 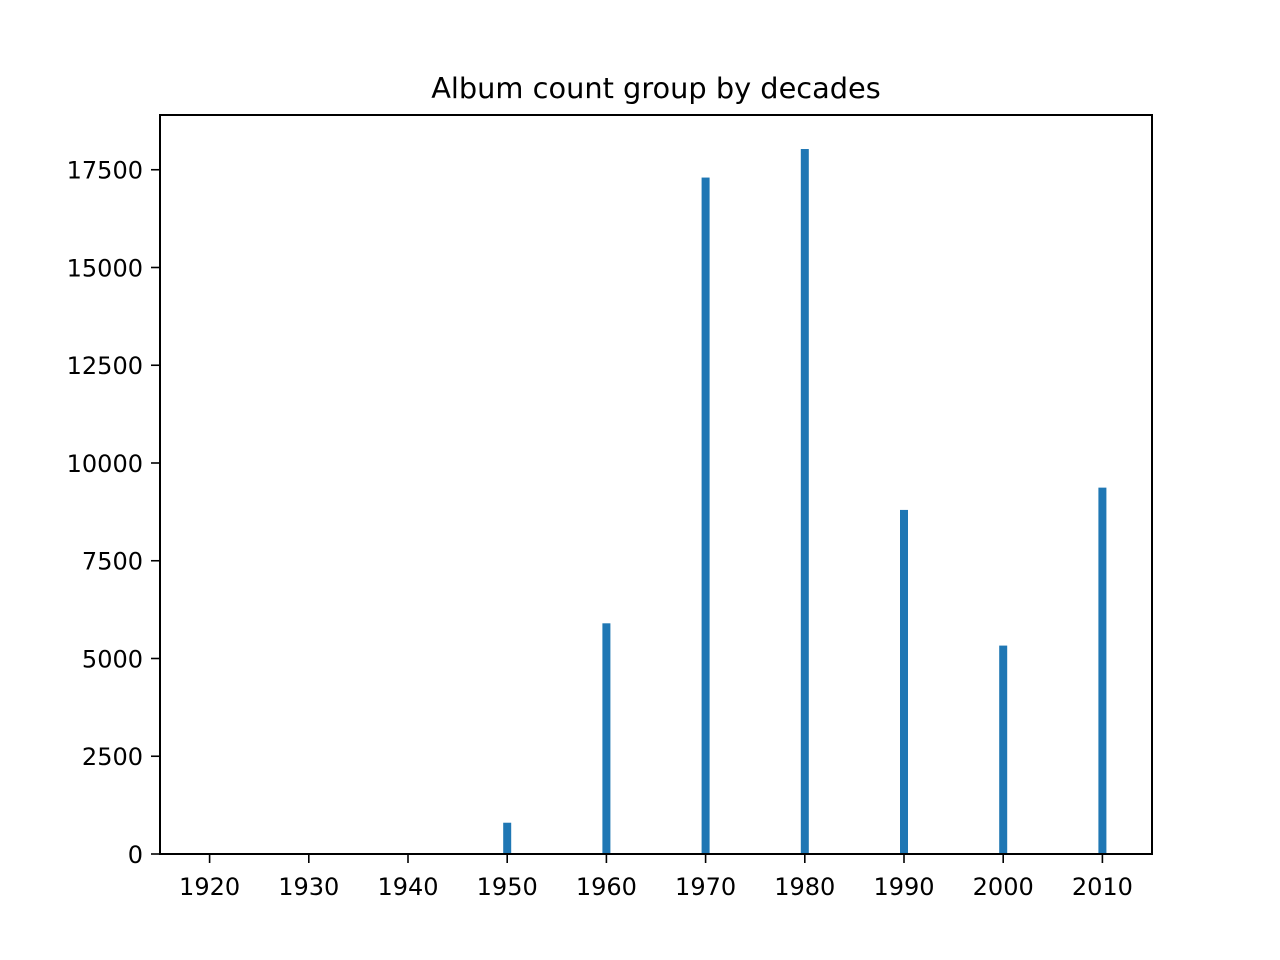 I want to click on x-tick-label: 1950, so click(x=507, y=887).